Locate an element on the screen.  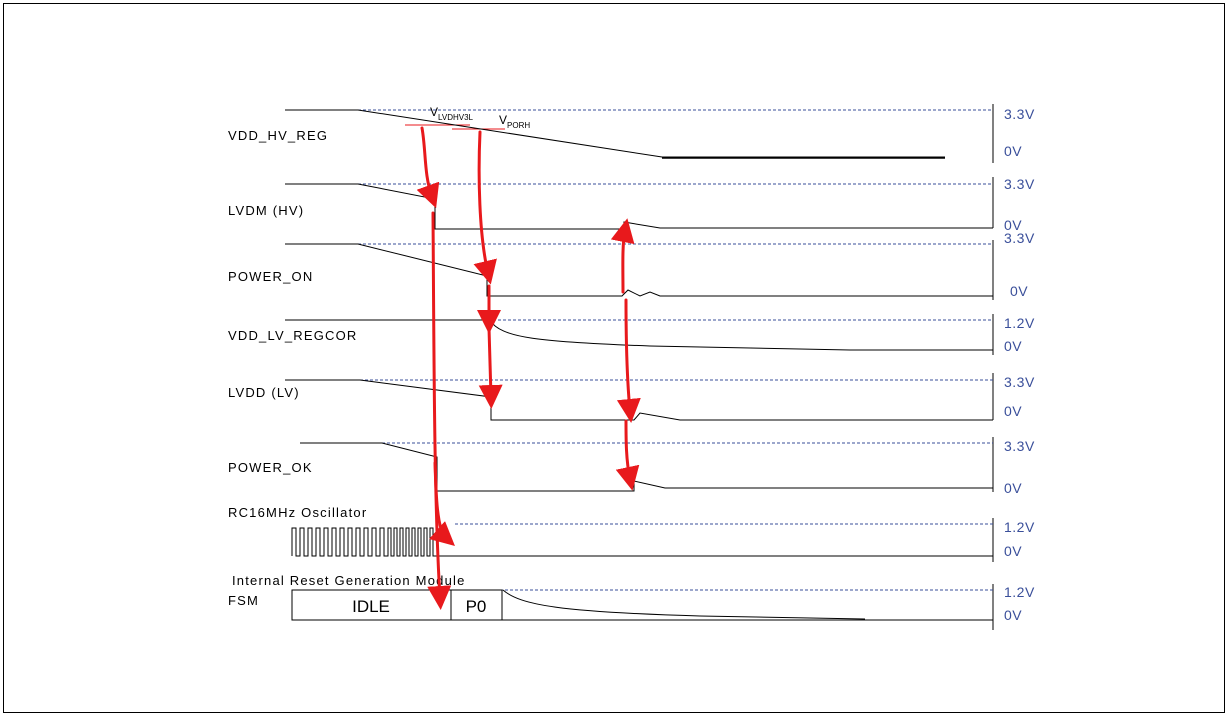
trace-fsm-decay is located at coordinates (684, 604).